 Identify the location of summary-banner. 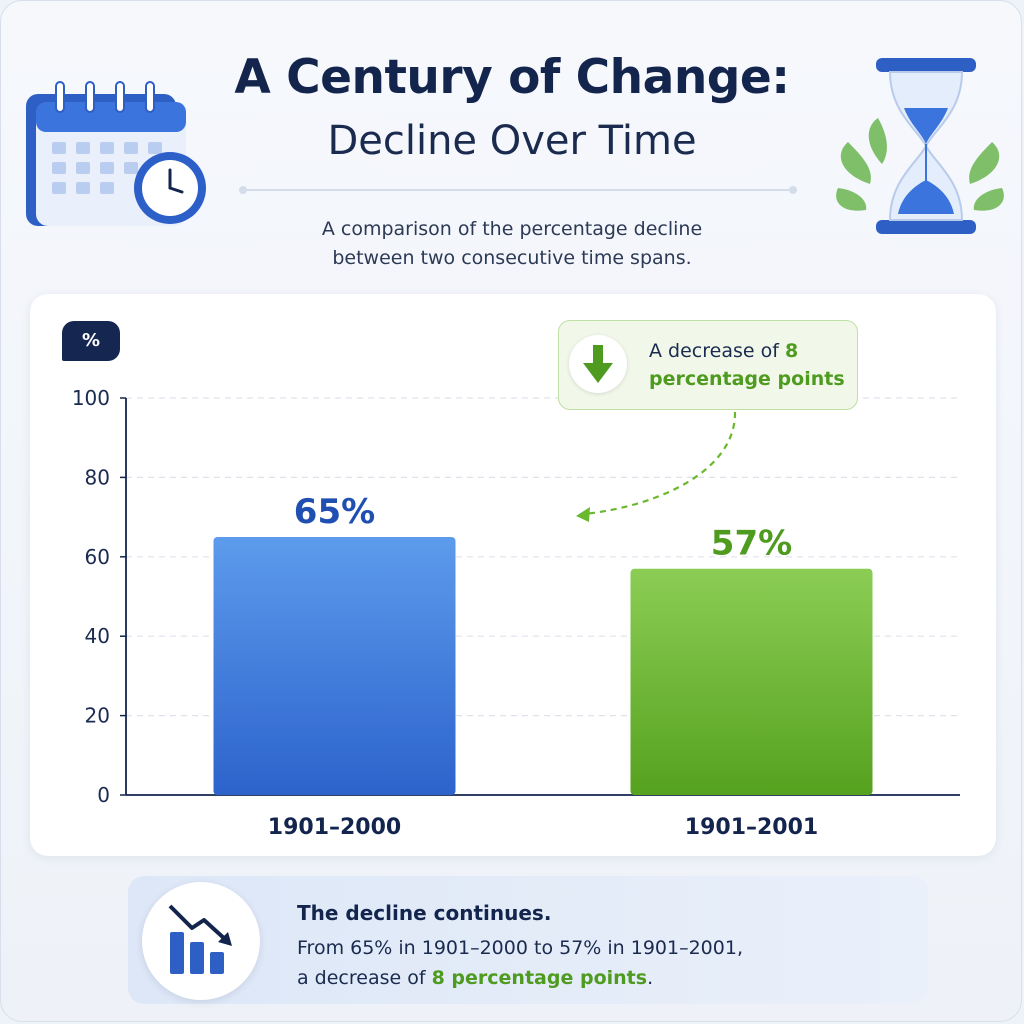
(528, 940).